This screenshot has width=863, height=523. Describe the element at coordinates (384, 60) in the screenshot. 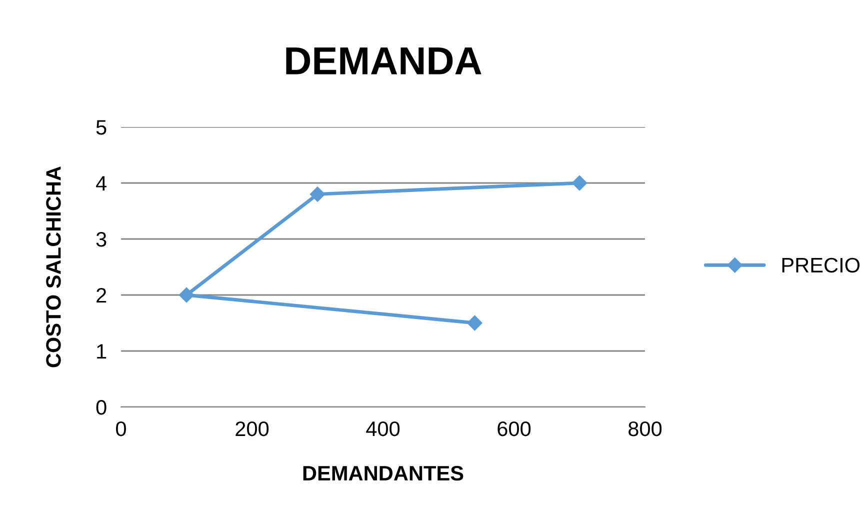

I see `chart-title: DEMANDA` at that location.